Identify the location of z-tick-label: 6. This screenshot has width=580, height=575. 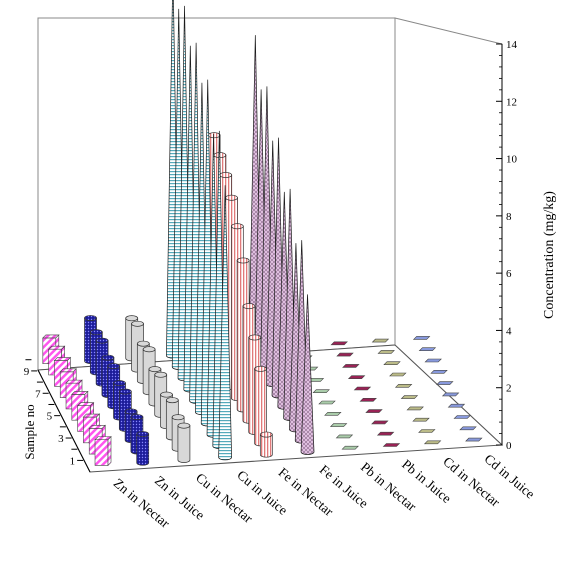
(509, 274).